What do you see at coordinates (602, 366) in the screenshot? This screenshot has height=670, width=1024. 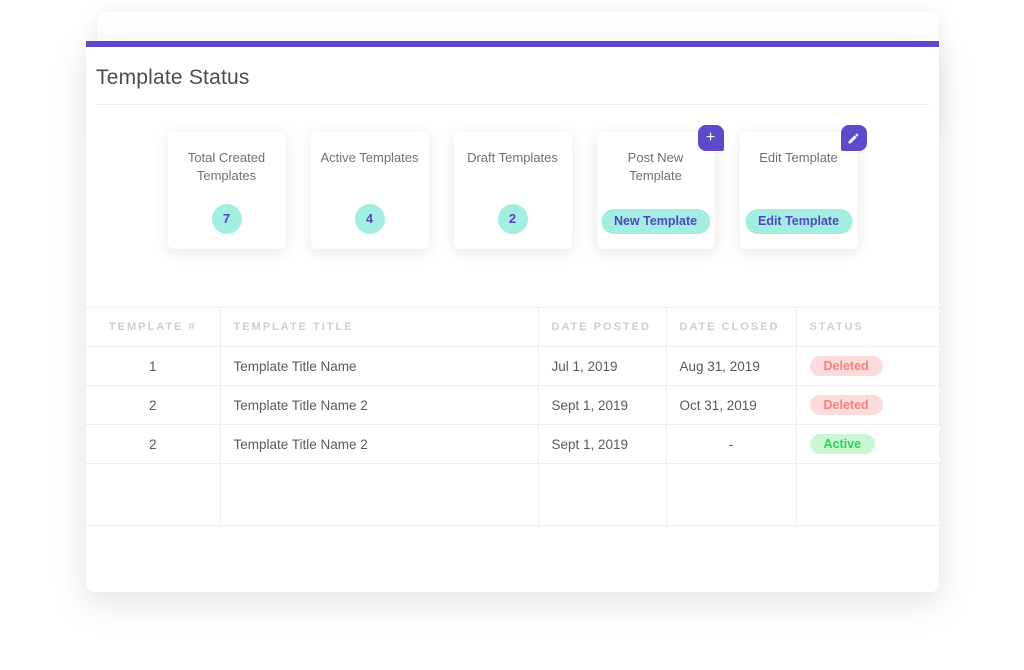 I see `cell-date-posted: Jul 1, 2019` at bounding box center [602, 366].